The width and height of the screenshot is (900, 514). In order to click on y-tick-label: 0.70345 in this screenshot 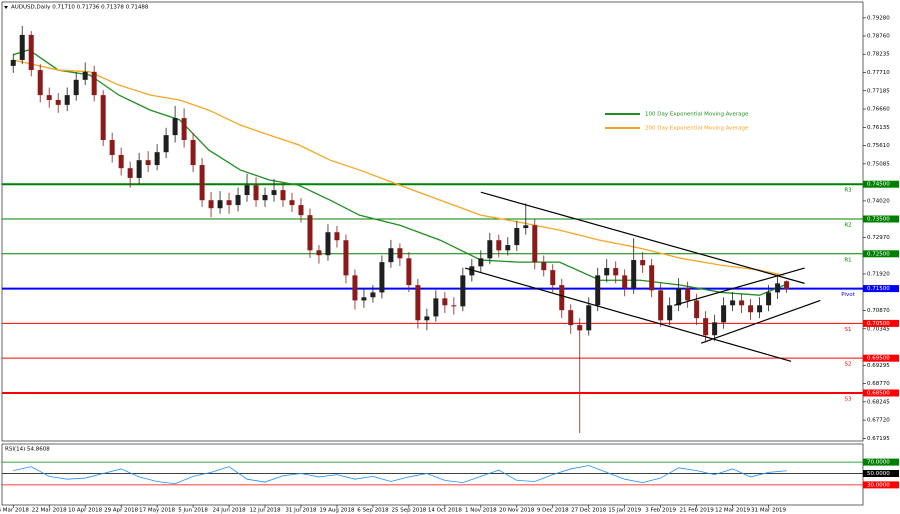, I will do `click(878, 329)`.